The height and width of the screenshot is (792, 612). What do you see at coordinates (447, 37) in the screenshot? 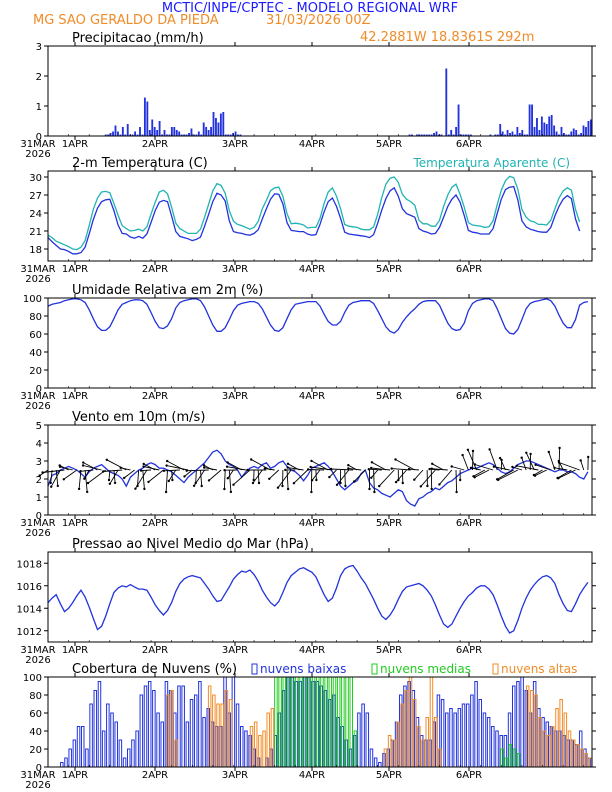
I see `coords-label: 42.2881W 18.8361S 292m` at bounding box center [447, 37].